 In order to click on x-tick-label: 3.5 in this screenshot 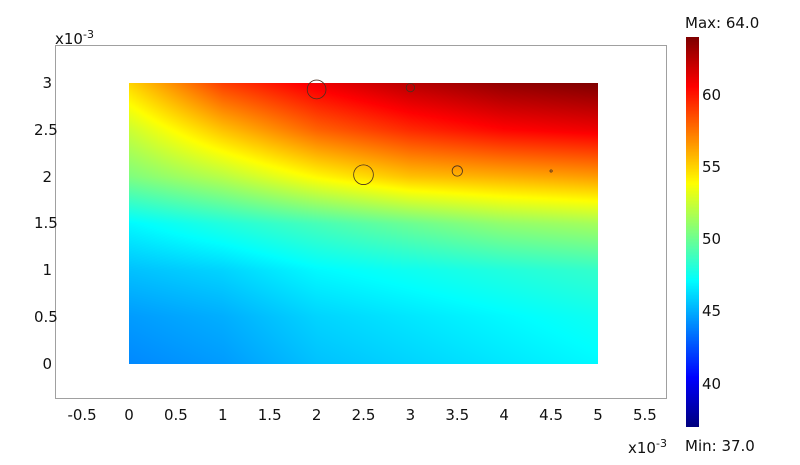, I will do `click(457, 415)`.